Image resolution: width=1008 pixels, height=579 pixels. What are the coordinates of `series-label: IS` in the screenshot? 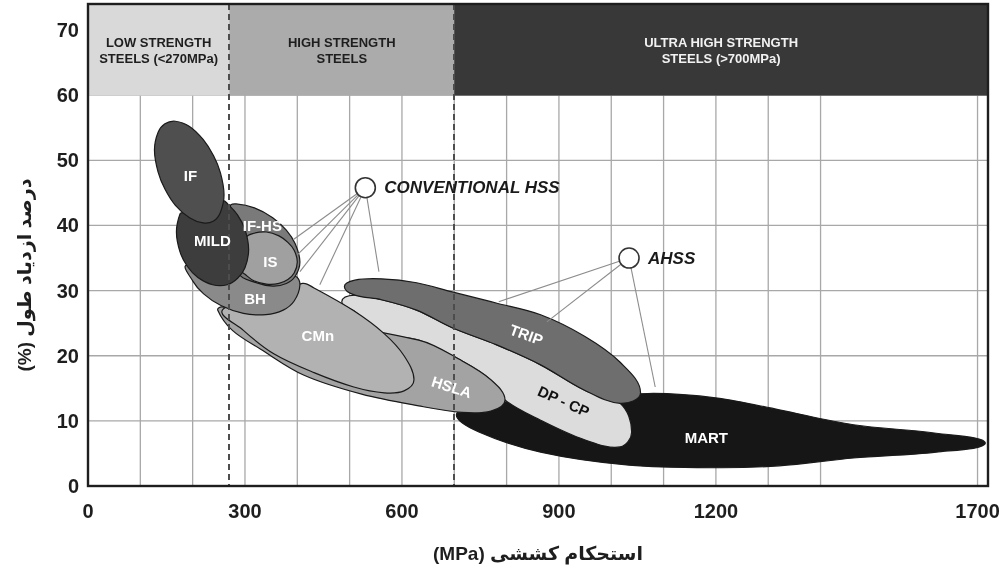 It's located at (270, 262).